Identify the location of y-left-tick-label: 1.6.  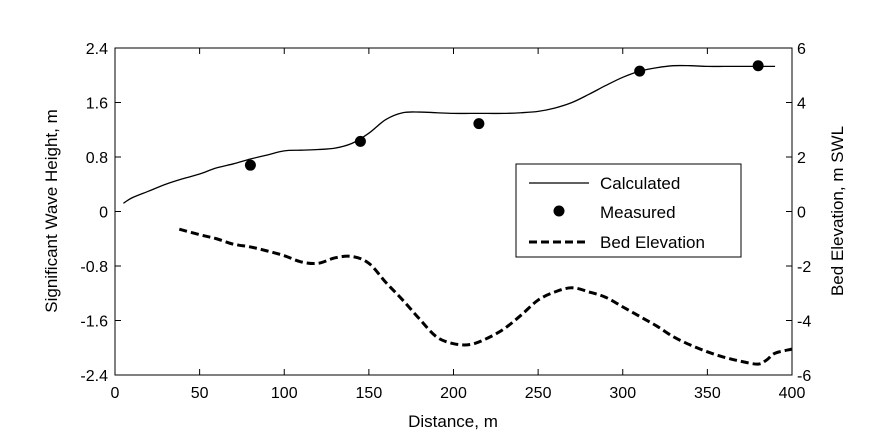
(97, 104).